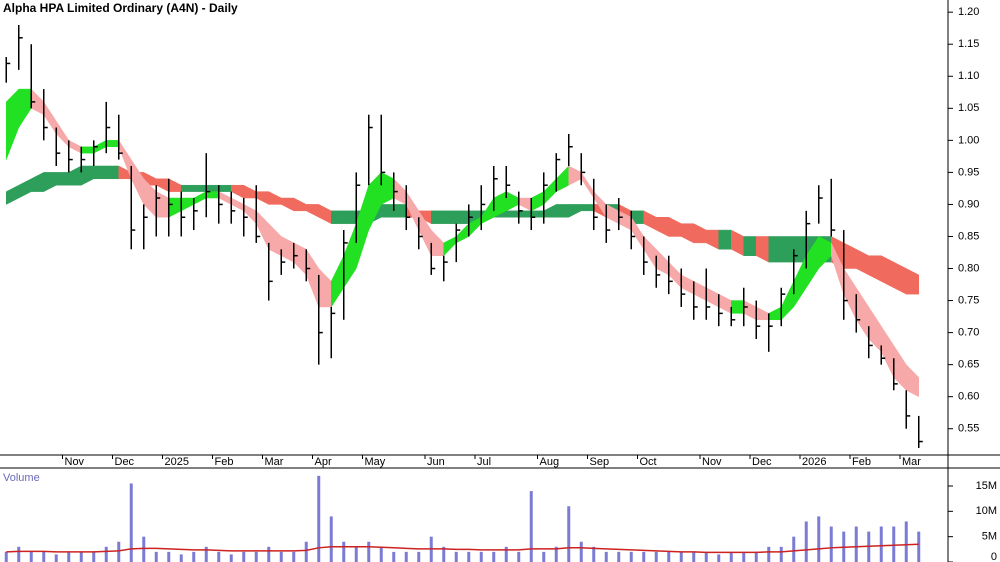  Describe the element at coordinates (968, 333) in the screenshot. I see `y-tick-label: 0.70` at that location.